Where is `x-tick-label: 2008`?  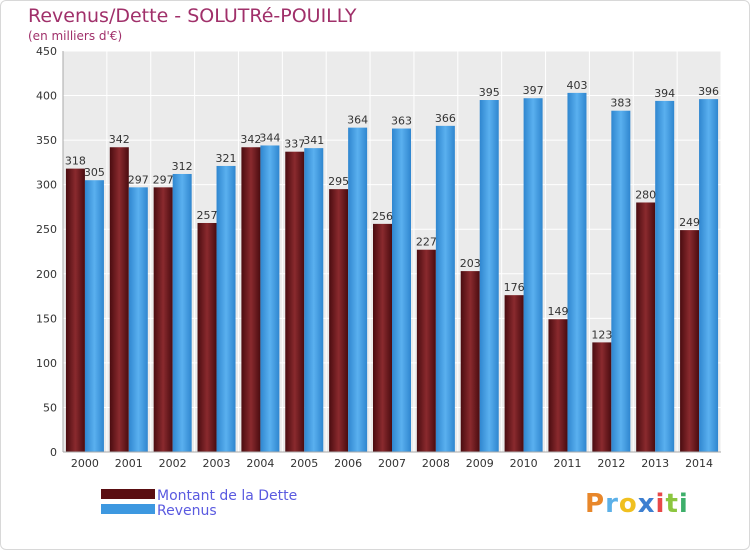
x-tick-label: 2008 is located at coordinates (436, 463).